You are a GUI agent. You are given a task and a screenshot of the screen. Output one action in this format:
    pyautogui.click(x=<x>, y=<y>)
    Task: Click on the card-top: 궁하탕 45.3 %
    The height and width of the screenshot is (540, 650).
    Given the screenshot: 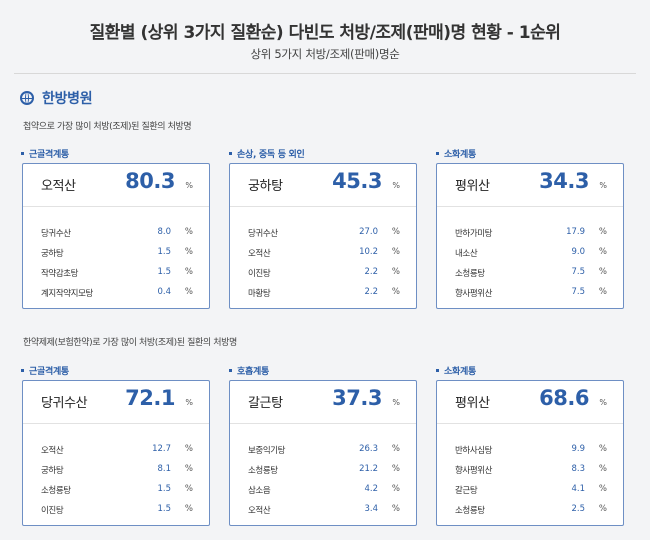 What is the action you would take?
    pyautogui.click(x=323, y=185)
    